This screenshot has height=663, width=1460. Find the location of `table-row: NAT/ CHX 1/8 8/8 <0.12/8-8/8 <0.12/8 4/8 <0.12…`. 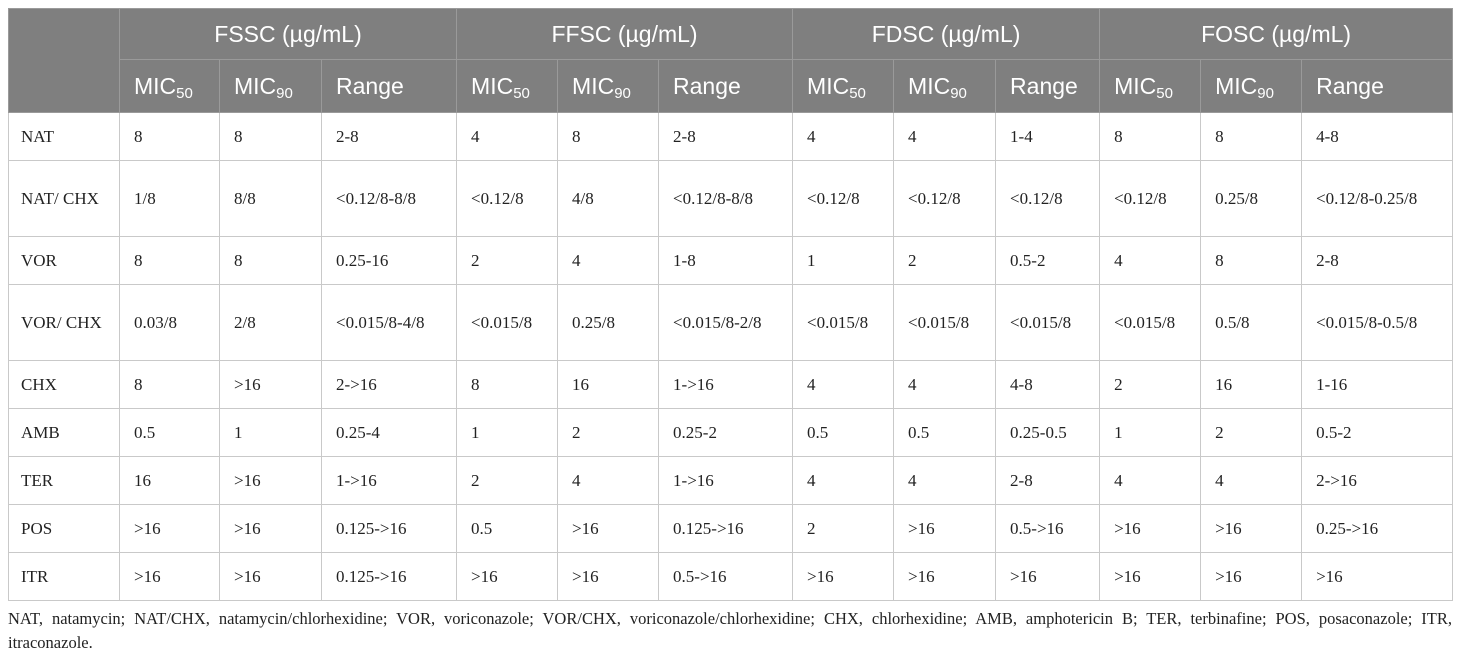

table-row: NAT/ CHX 1/8 8/8 <0.12/8-8/8 <0.12/8 4/8 <0.12… is located at coordinates (731, 198).